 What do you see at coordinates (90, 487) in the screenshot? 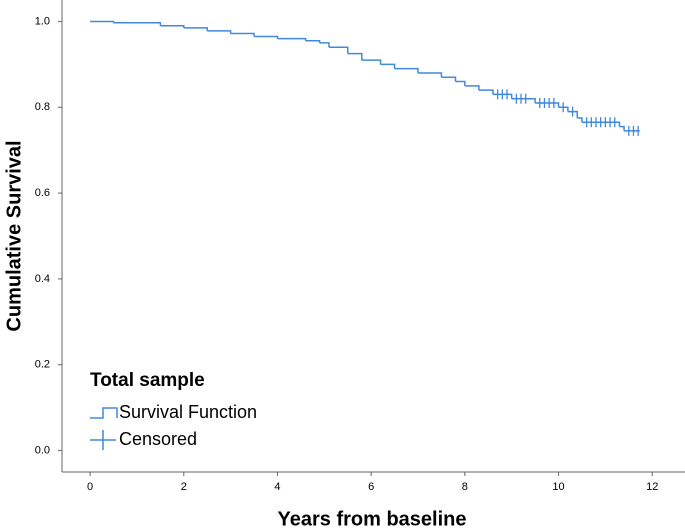
I see `x-tick-label: 0` at bounding box center [90, 487].